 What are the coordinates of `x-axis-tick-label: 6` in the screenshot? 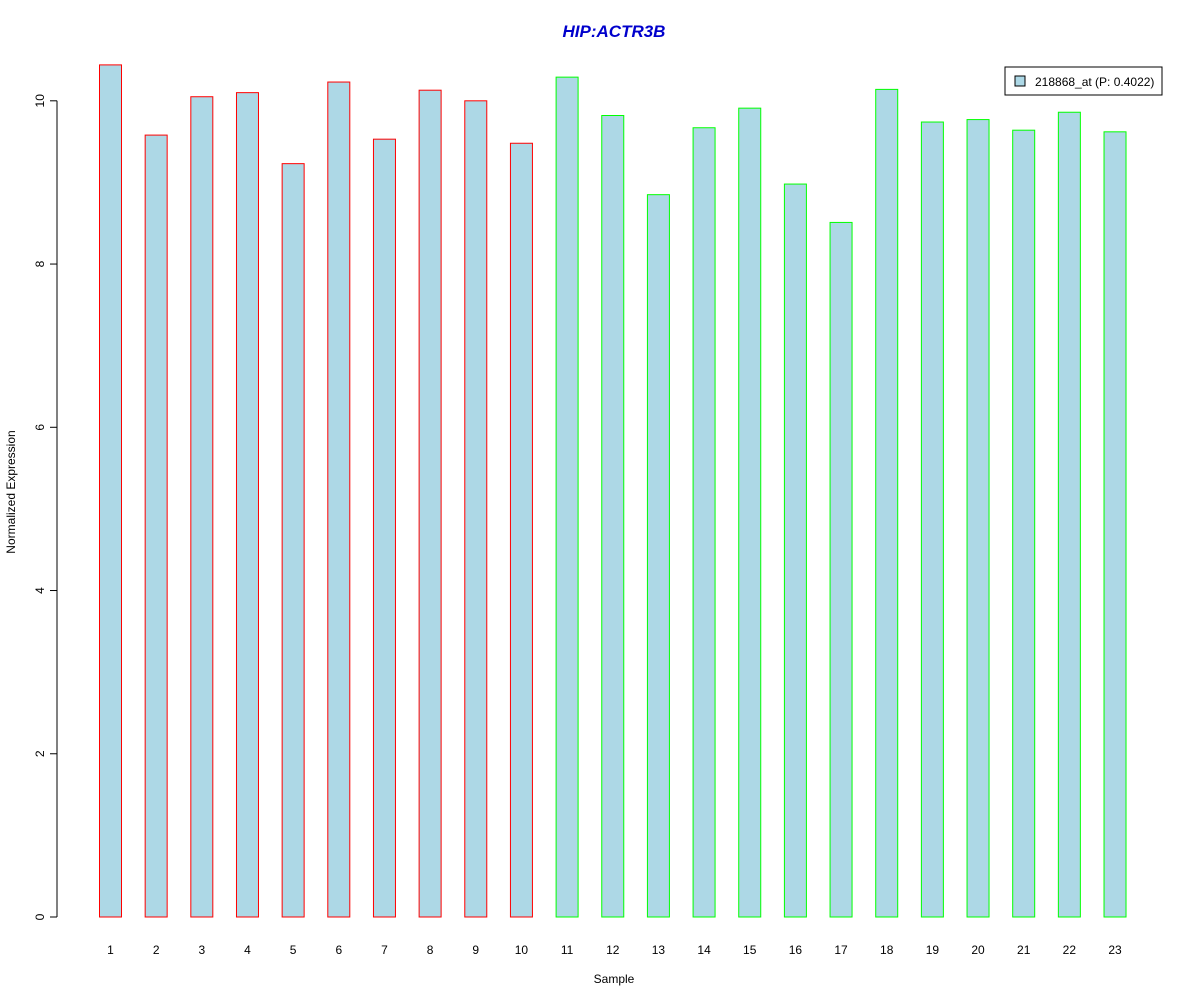 It's located at (338, 950).